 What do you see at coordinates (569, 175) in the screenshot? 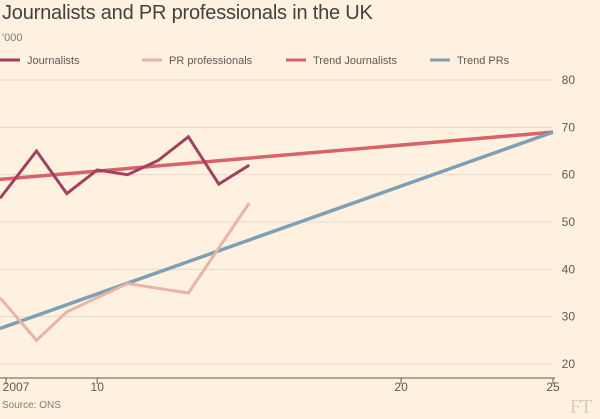
I see `y-tick-label-60: 60` at bounding box center [569, 175].